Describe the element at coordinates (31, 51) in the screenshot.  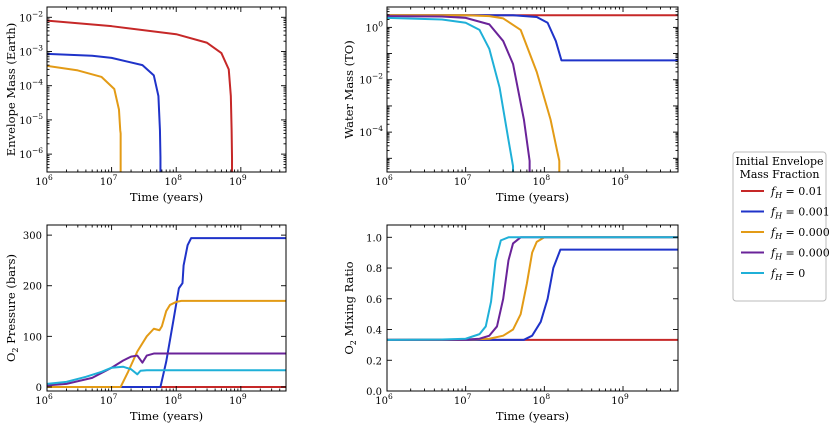
I see `y-tick-label: 10⁻³` at that location.